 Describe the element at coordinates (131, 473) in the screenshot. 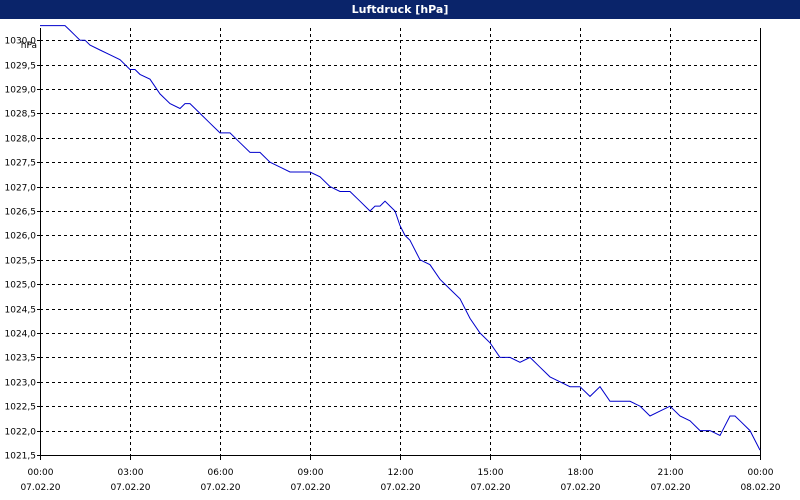

I see `x-tick-time-label: 03:00` at that location.